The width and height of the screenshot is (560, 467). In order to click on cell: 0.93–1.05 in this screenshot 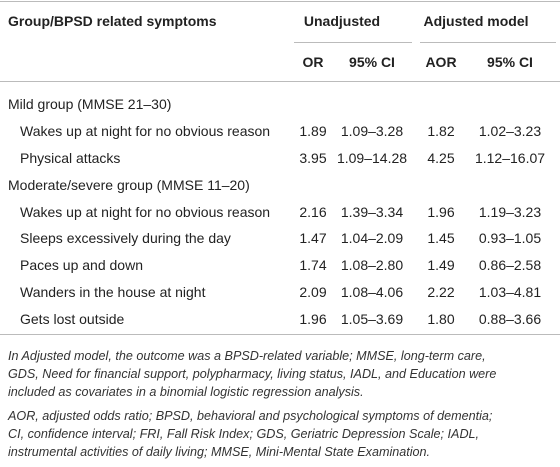, I will do `click(510, 238)`.